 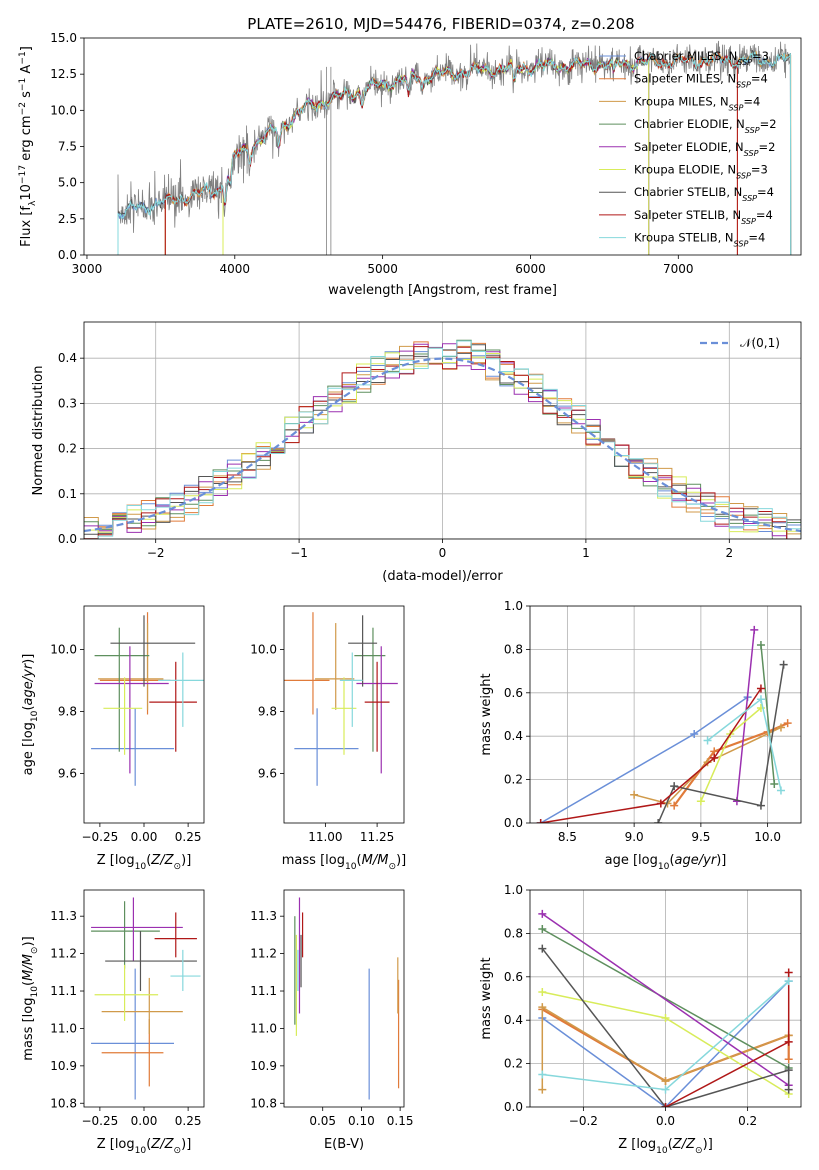 What do you see at coordinates (30, 998) in the screenshot?
I see `y-axis-label: mass [log10(M/M⊙)]` at bounding box center [30, 998].